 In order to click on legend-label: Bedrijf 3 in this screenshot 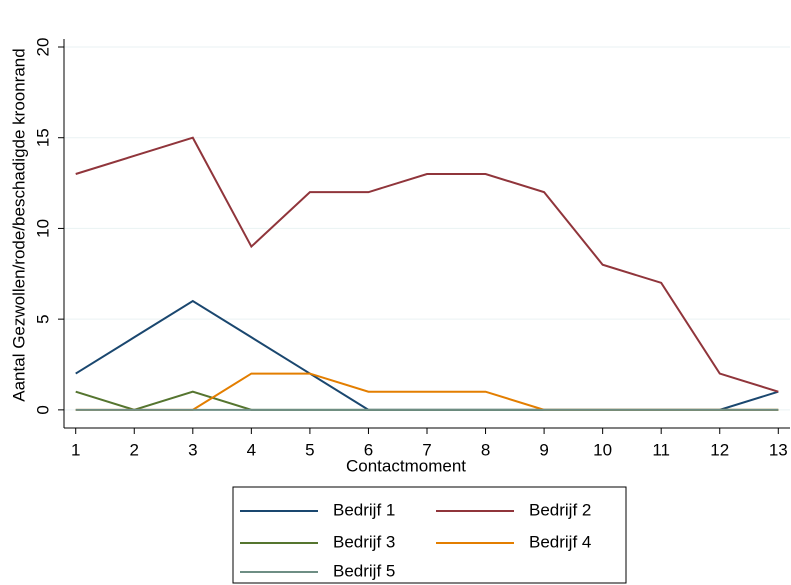, I will do `click(364, 541)`.